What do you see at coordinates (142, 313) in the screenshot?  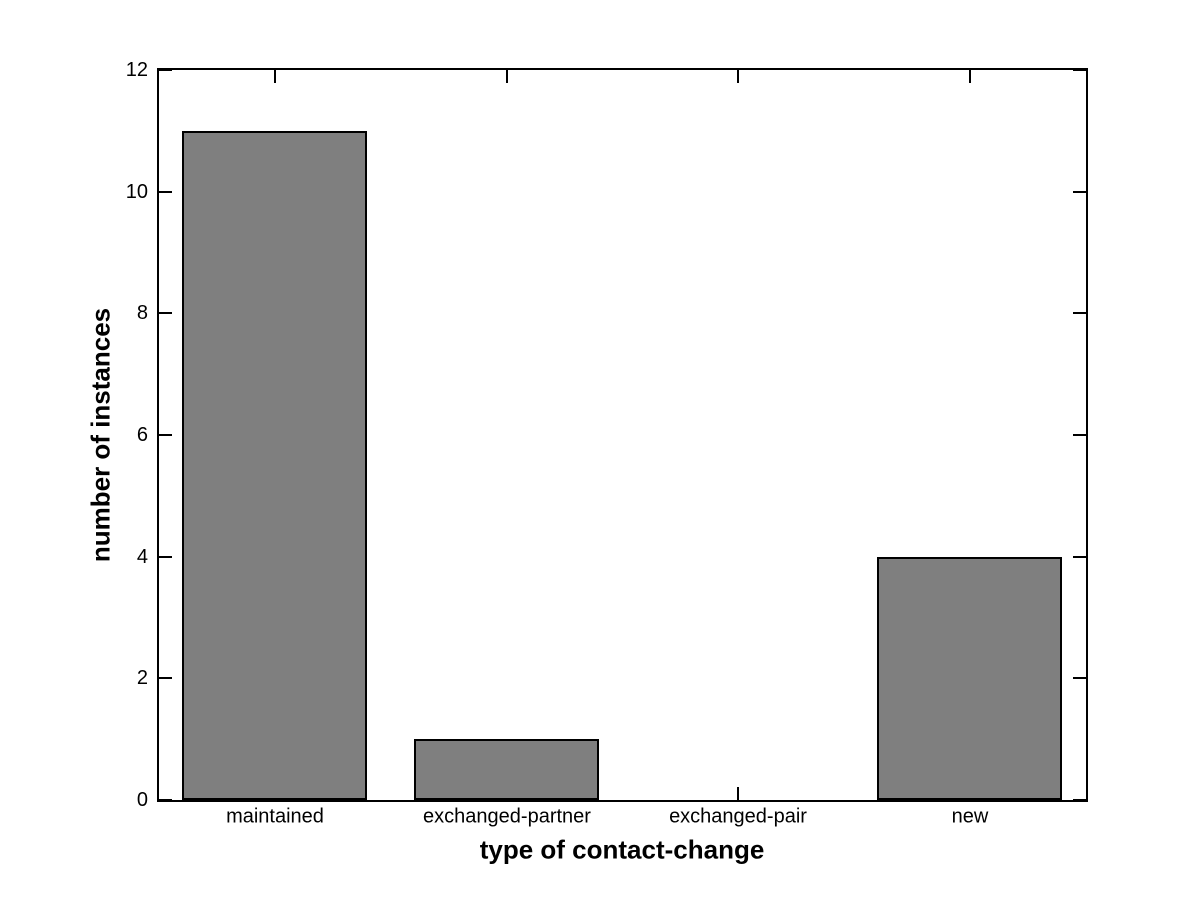 I see `y-tick-label: 8` at bounding box center [142, 313].